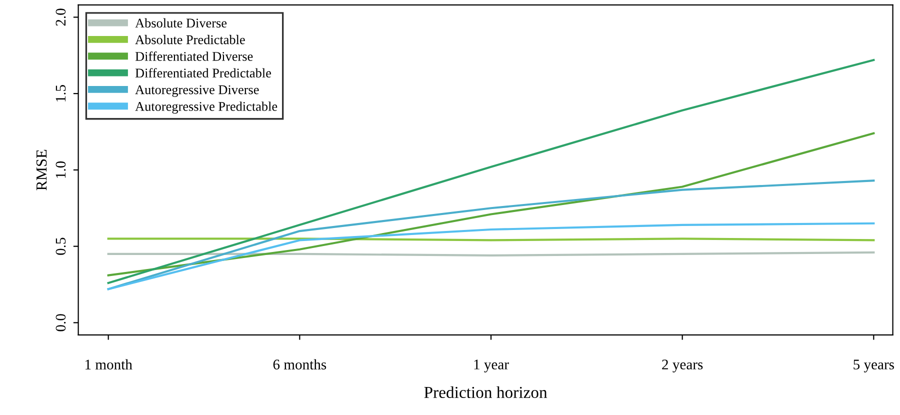  I want to click on y-tick-label: 0.0, so click(61, 323).